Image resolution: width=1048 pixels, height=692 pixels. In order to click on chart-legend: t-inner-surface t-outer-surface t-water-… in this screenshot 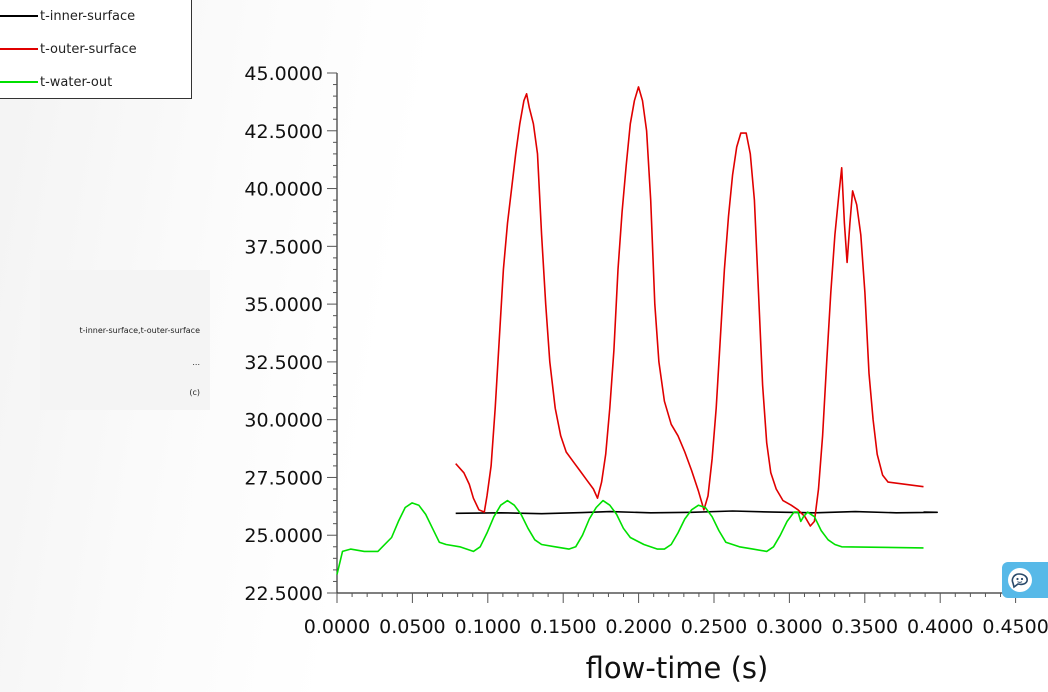, I will do `click(96, 49)`.